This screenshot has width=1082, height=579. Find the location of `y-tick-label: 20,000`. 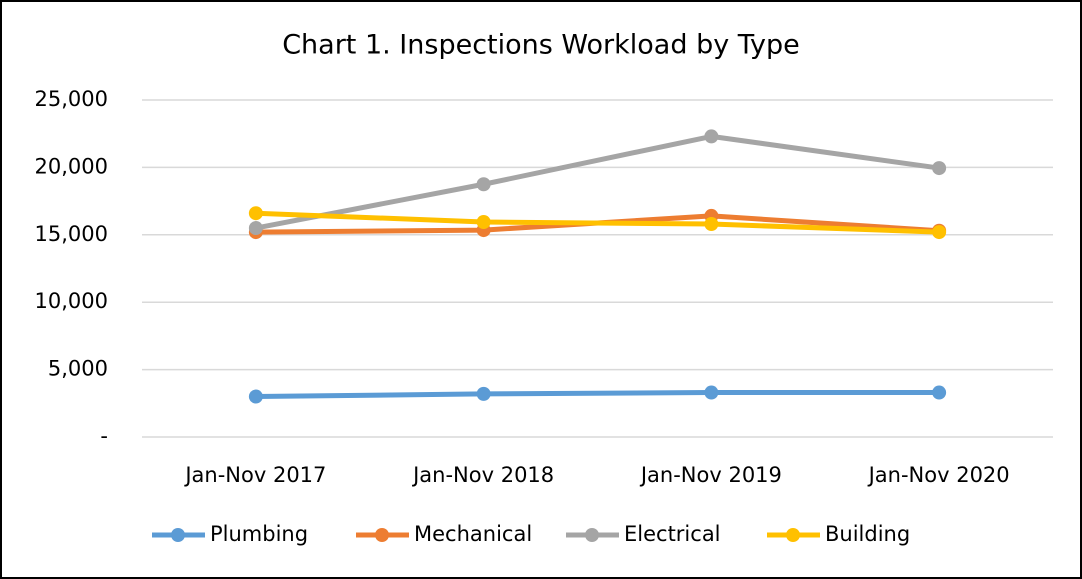

y-tick-label: 20,000 is located at coordinates (71, 166).